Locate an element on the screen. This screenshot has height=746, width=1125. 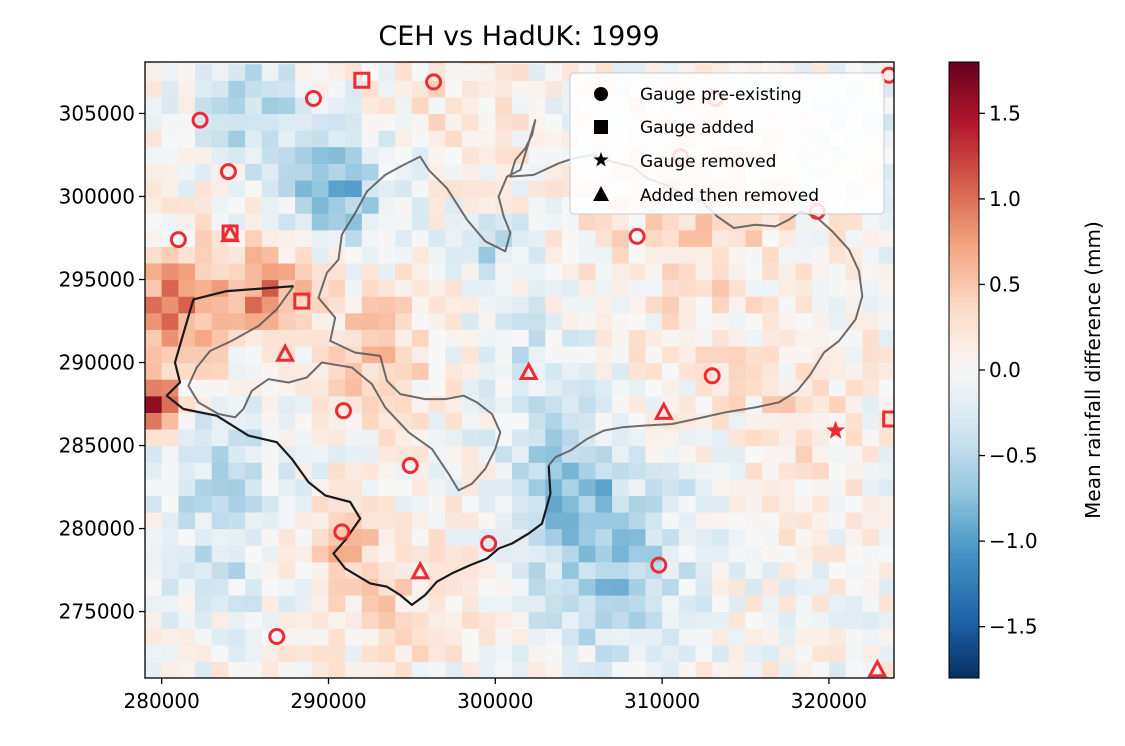
gauge-square is located at coordinates (888, 419).